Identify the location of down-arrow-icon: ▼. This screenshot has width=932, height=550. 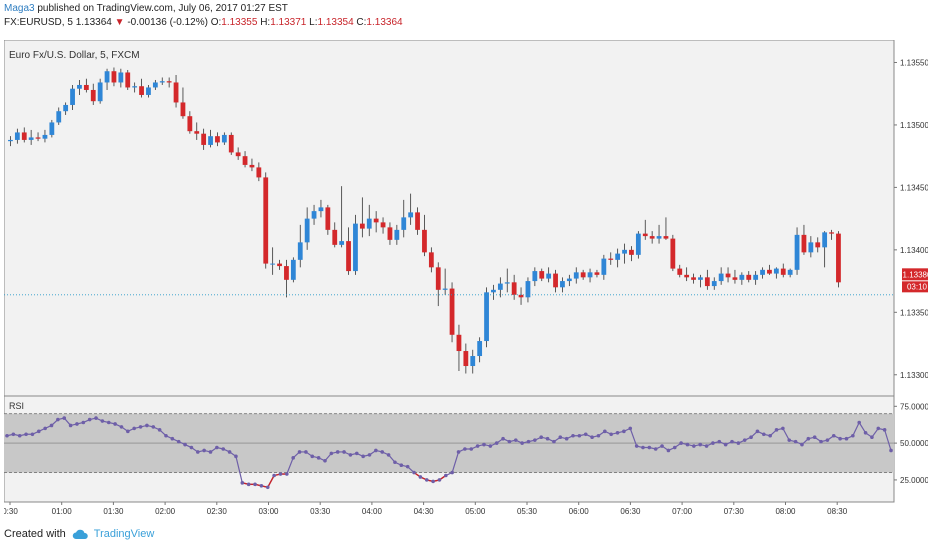
(119, 22).